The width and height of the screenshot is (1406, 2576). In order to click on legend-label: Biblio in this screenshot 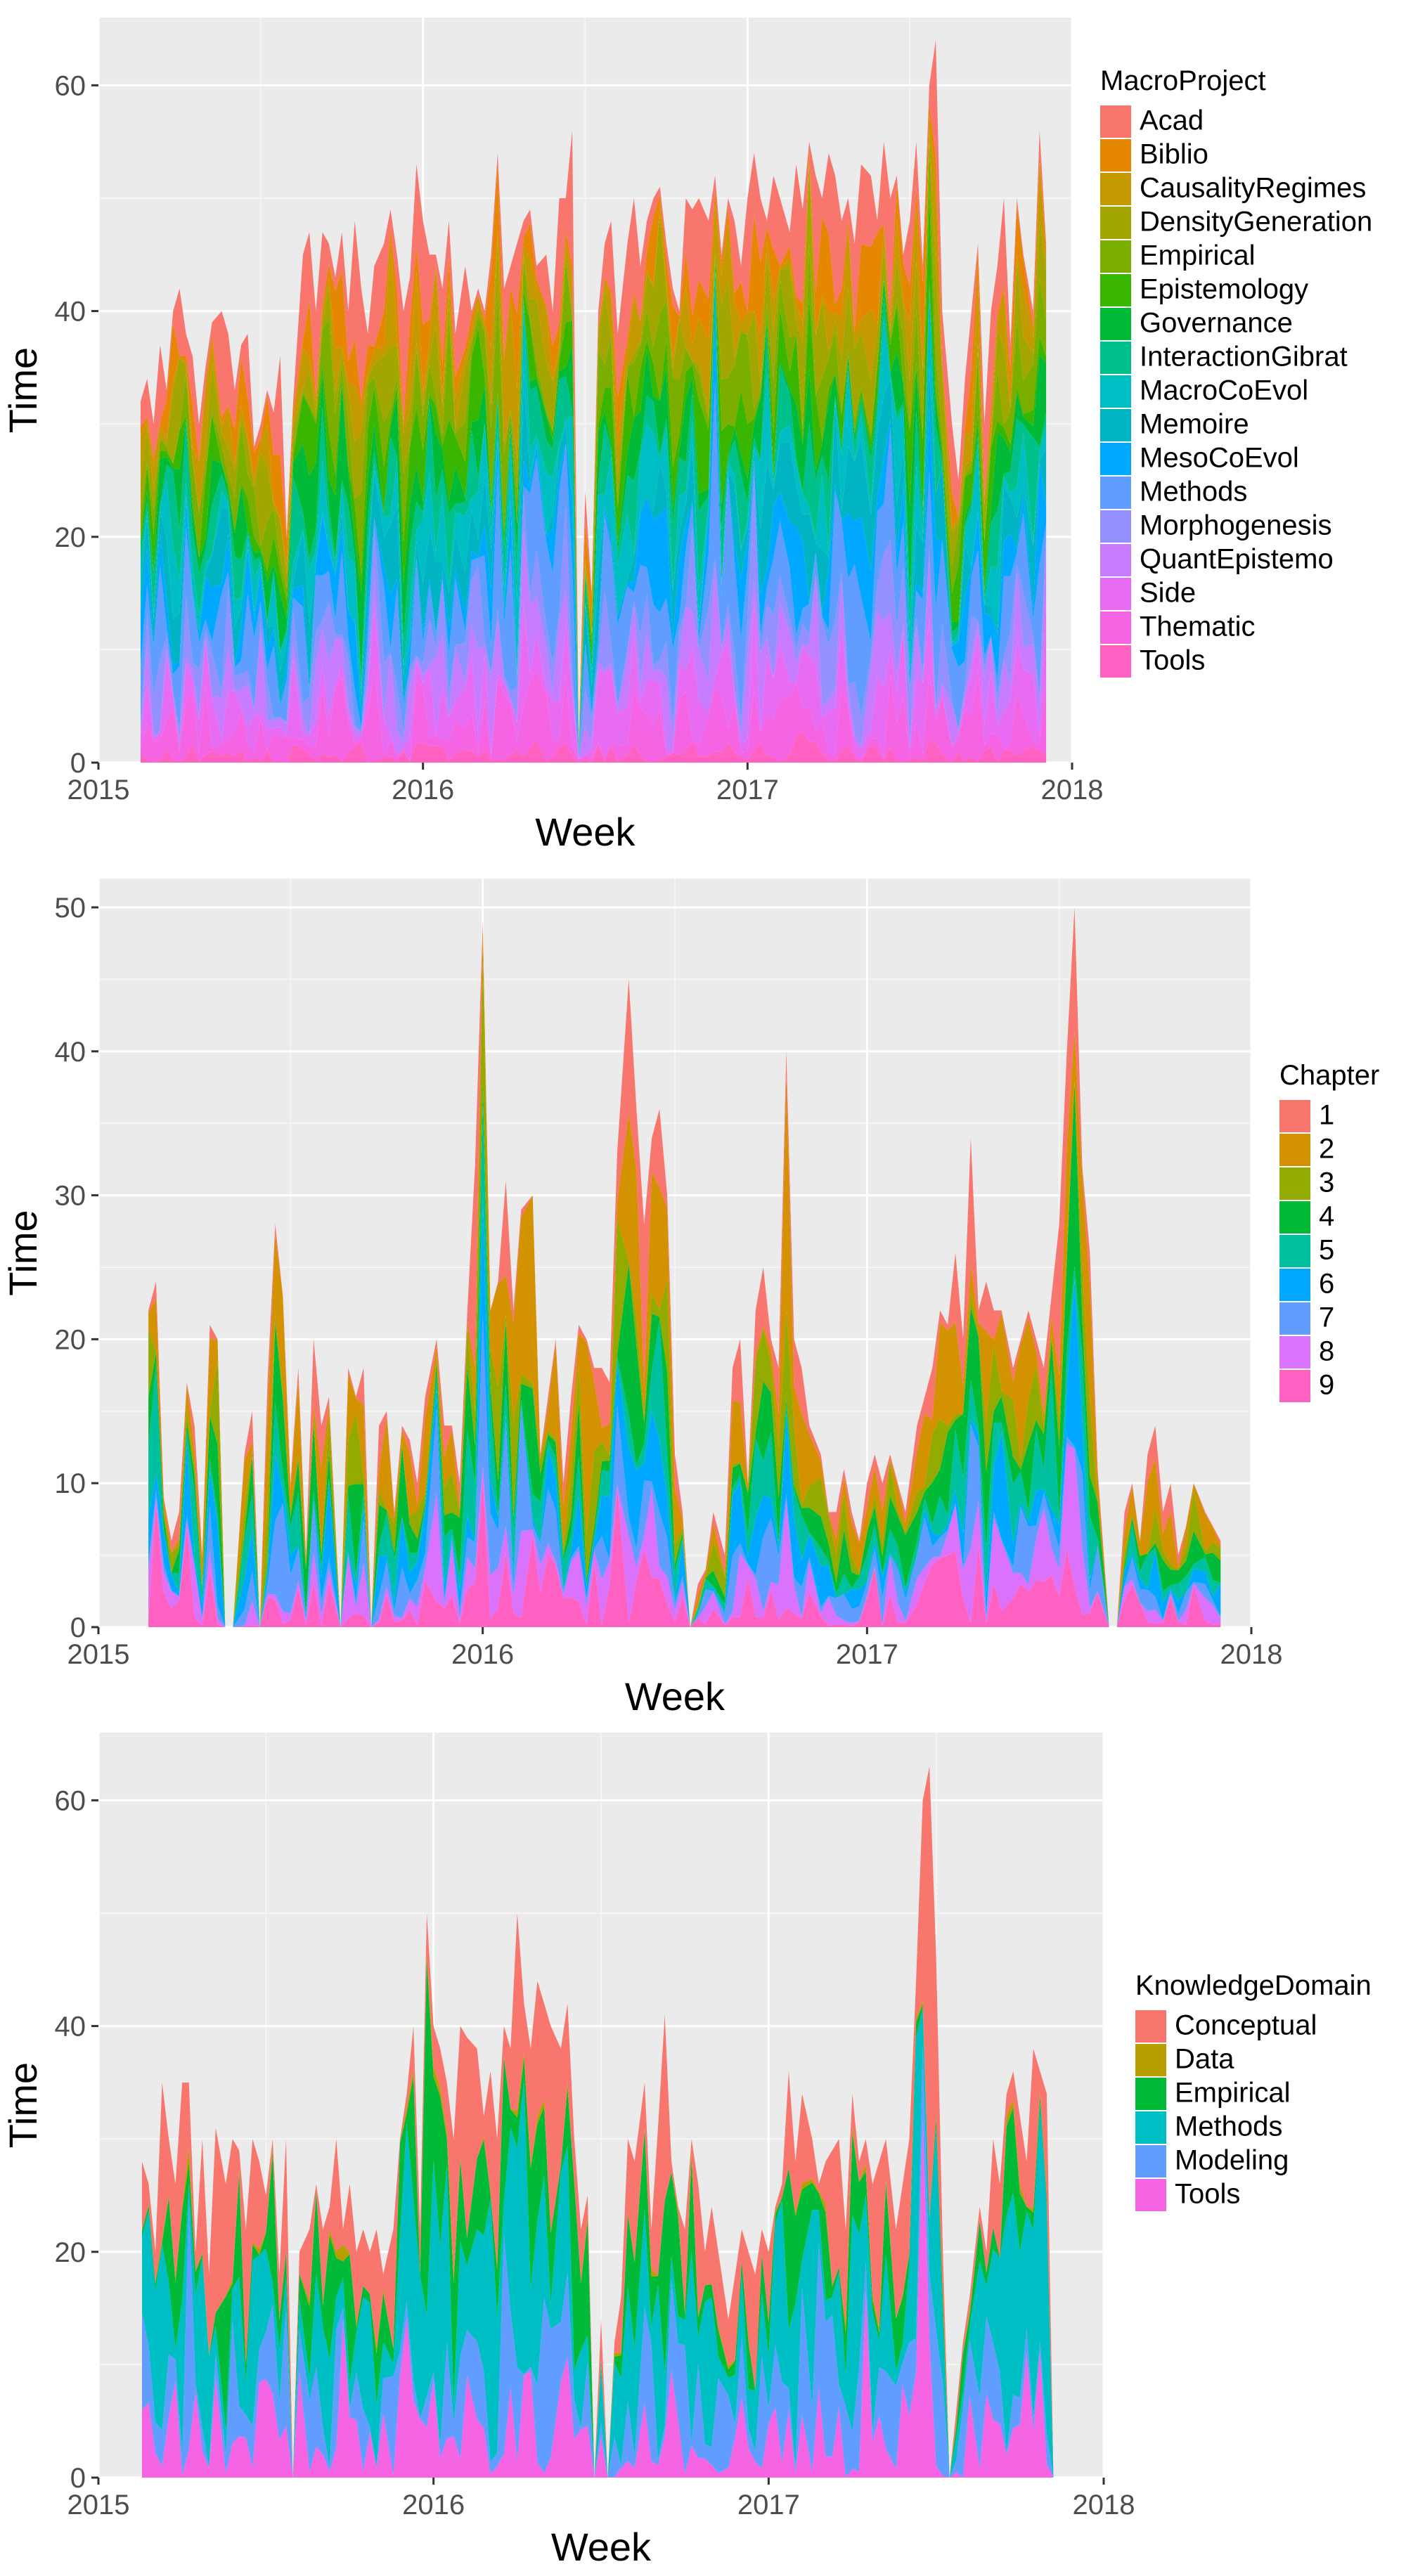, I will do `click(1174, 155)`.